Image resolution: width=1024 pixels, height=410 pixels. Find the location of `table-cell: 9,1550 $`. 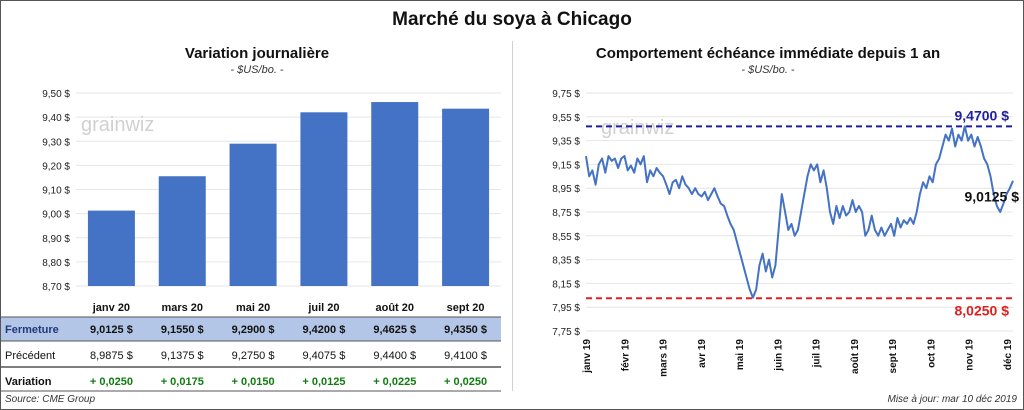

table-cell: 9,1550 $ is located at coordinates (182, 330).